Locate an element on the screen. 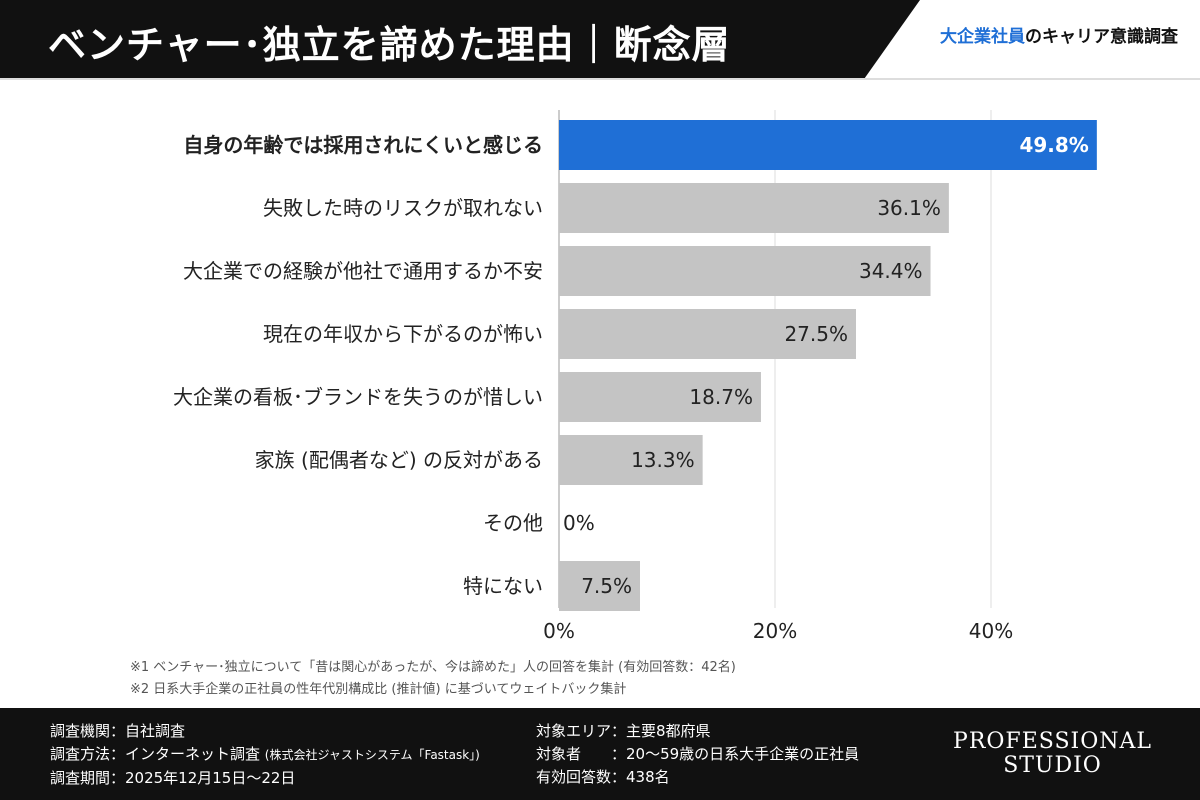 This screenshot has width=1200, height=800. data-label: 0% is located at coordinates (579, 523).